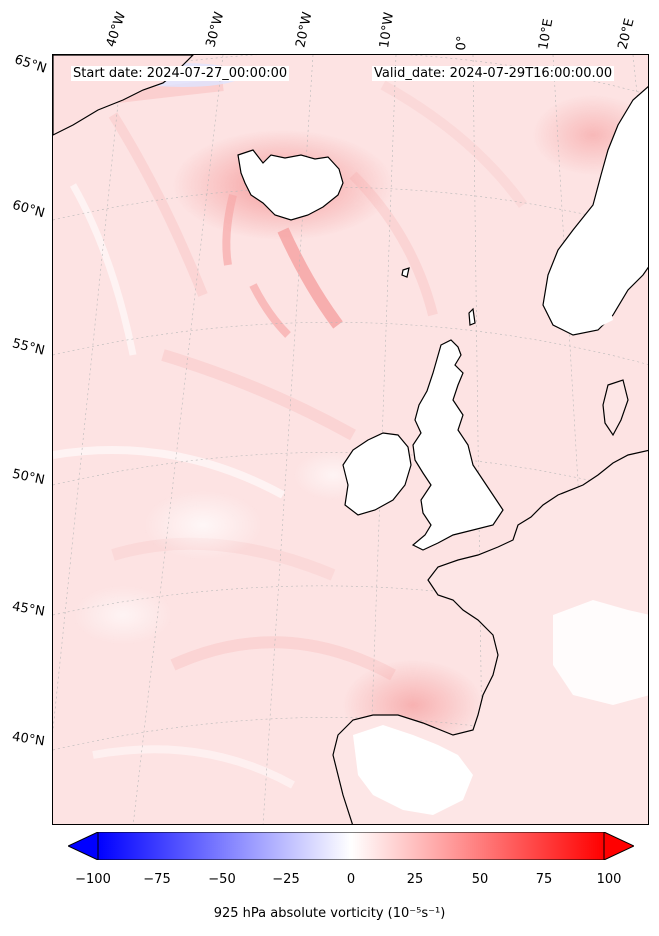 The height and width of the screenshot is (936, 659). Describe the element at coordinates (387, 30) in the screenshot. I see `lon-label-10w: 10°W` at that location.